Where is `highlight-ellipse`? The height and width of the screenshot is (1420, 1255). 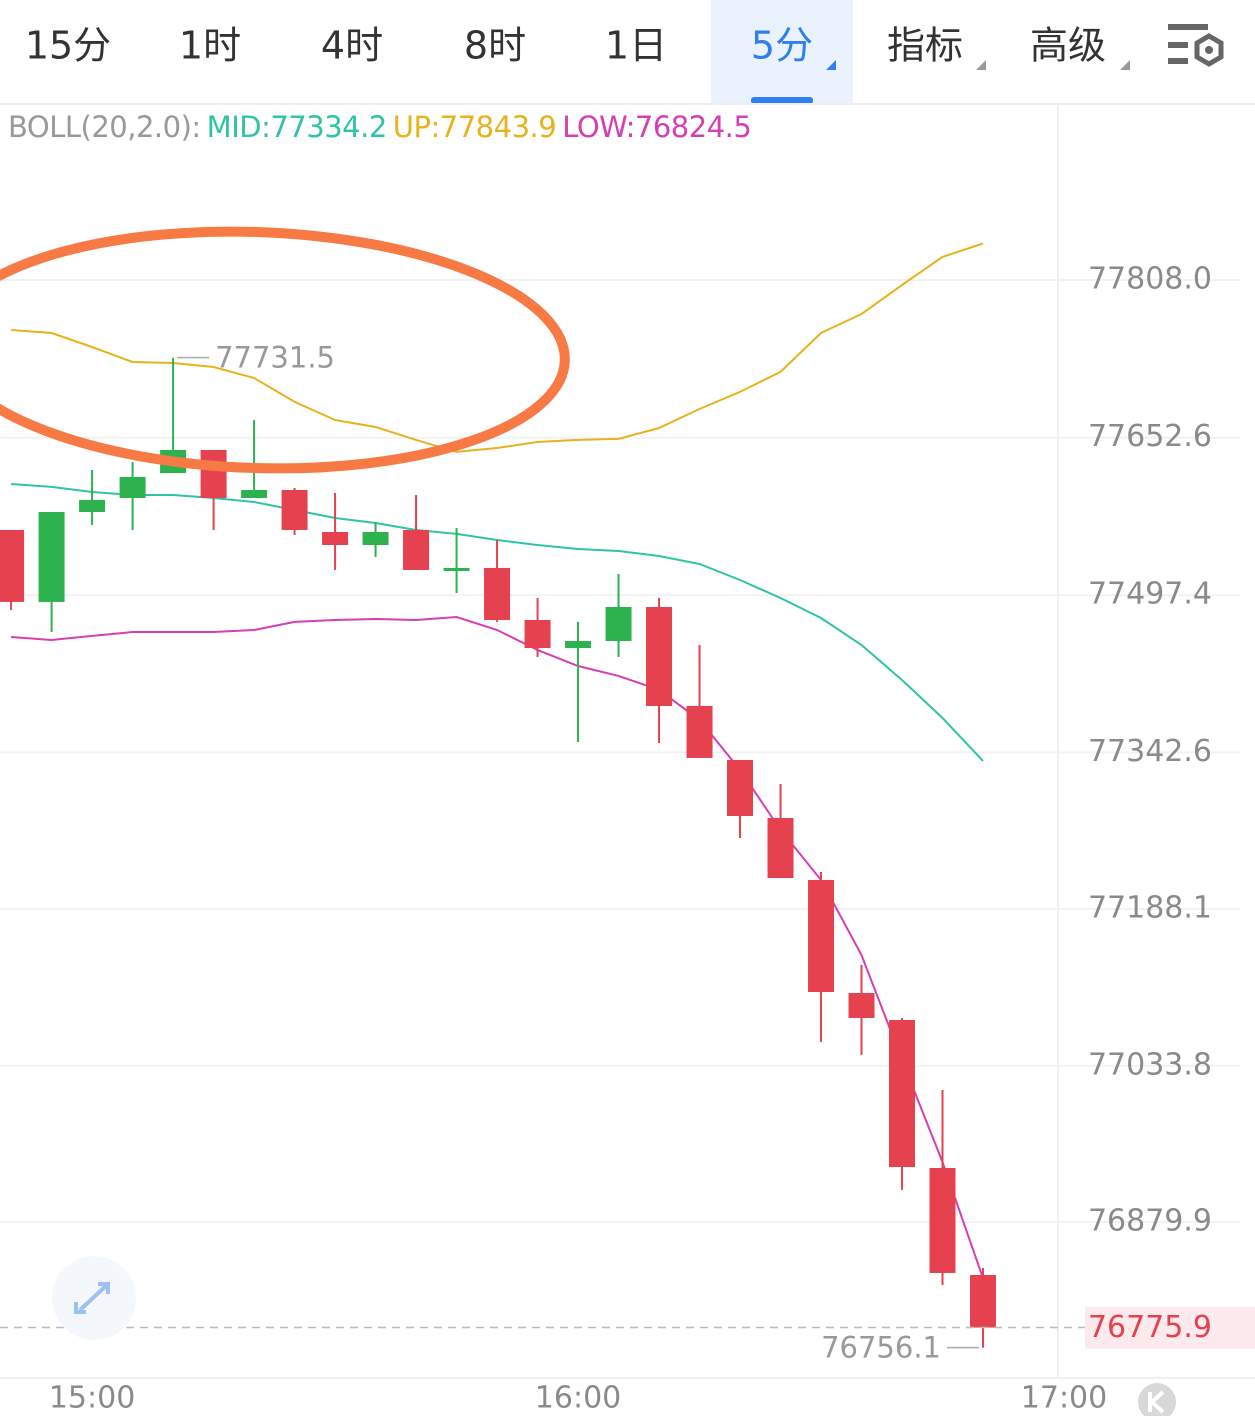
highlight-ellipse is located at coordinates (285, 350).